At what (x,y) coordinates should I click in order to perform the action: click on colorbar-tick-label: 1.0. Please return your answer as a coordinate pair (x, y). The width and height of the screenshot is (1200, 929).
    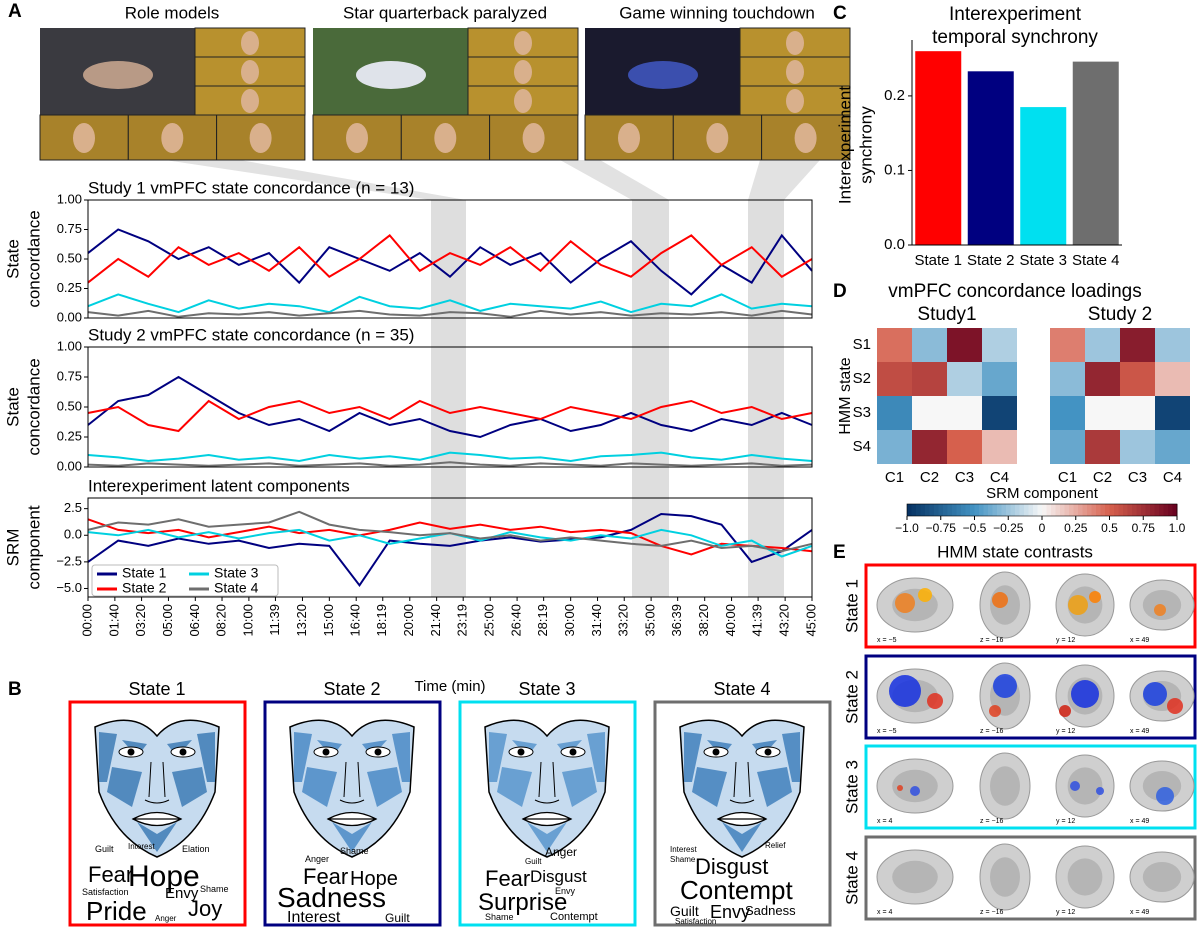
    Looking at the image, I should click on (1177, 528).